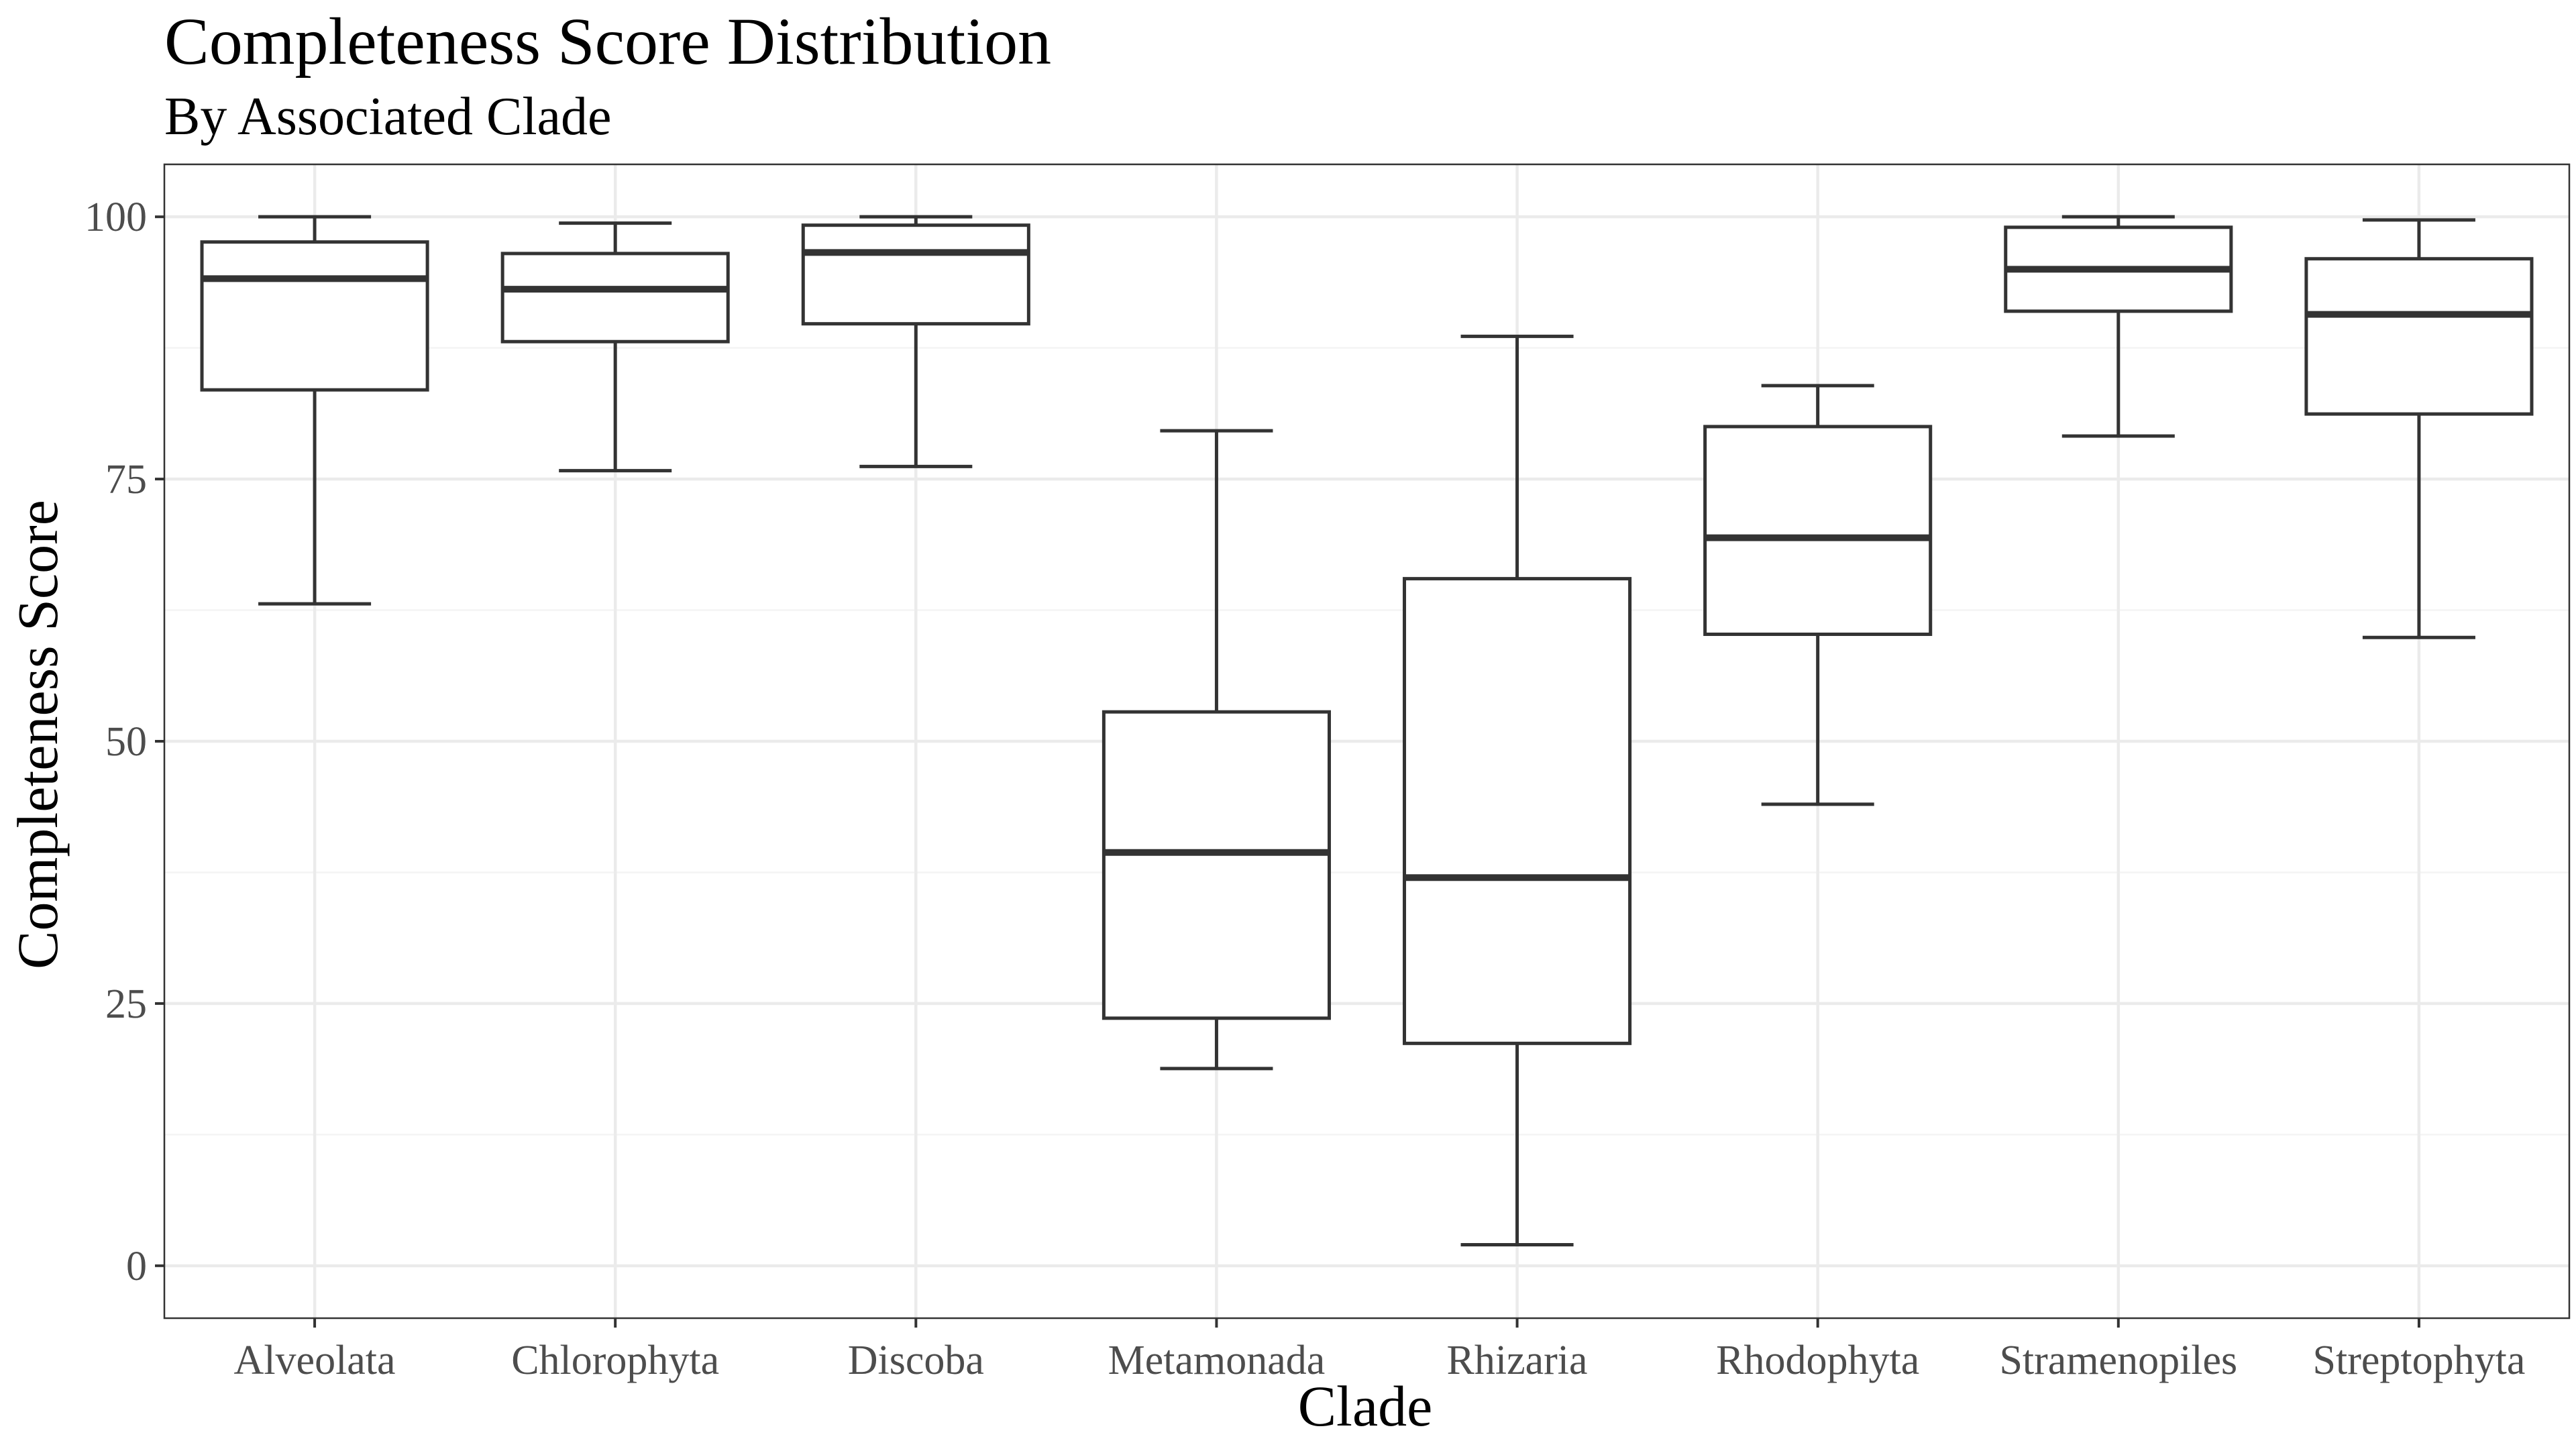  What do you see at coordinates (615, 1360) in the screenshot?
I see `x-tick-label: Chlorophyta` at bounding box center [615, 1360].